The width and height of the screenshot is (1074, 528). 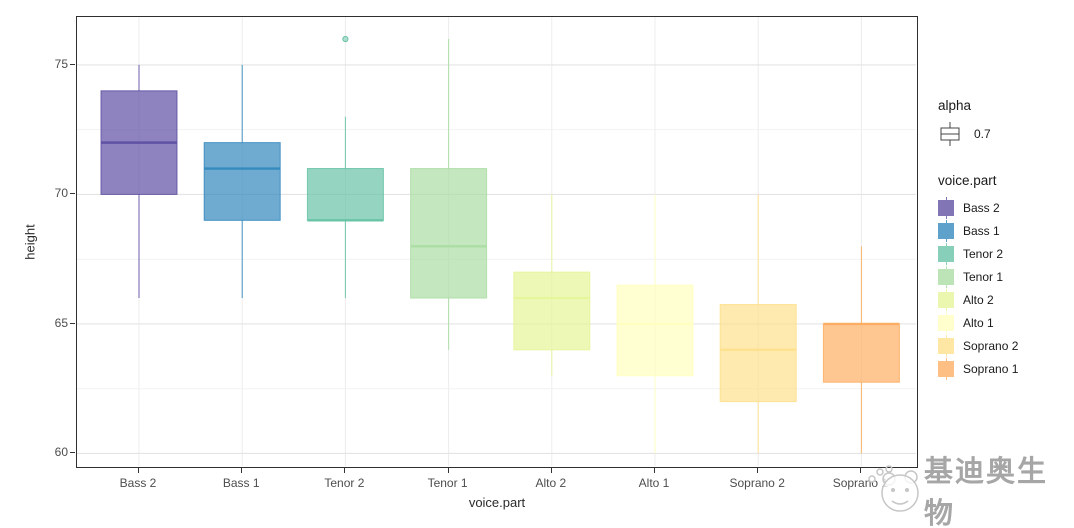 What do you see at coordinates (61, 193) in the screenshot?
I see `y-tick-label: 70` at bounding box center [61, 193].